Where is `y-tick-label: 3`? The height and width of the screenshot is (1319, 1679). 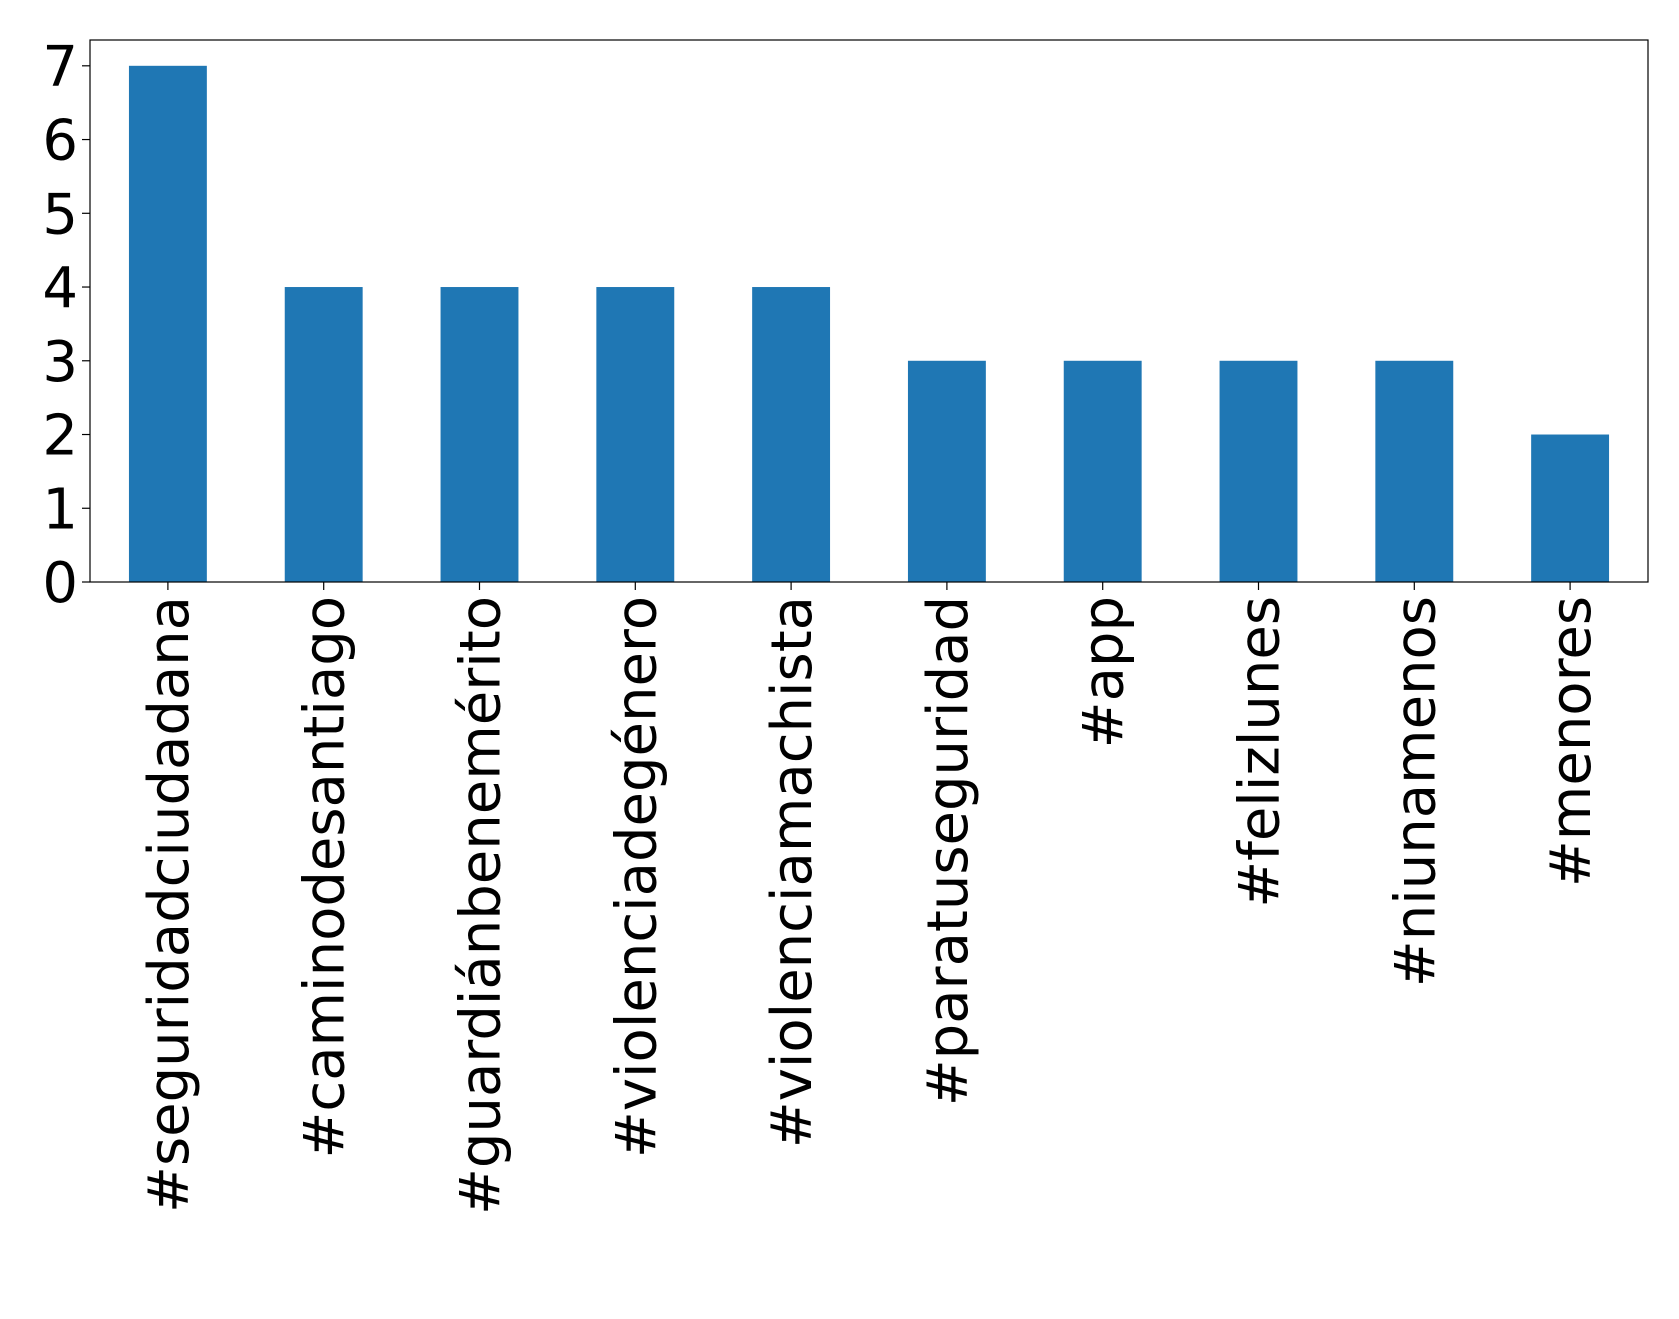
y-tick-label: 3 is located at coordinates (60, 362).